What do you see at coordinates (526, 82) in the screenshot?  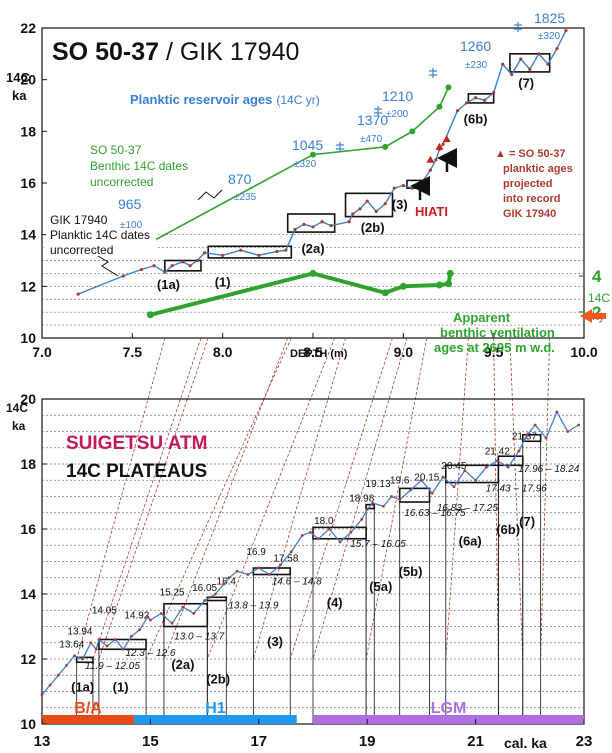 I see `top-plateau-label: (7)` at bounding box center [526, 82].